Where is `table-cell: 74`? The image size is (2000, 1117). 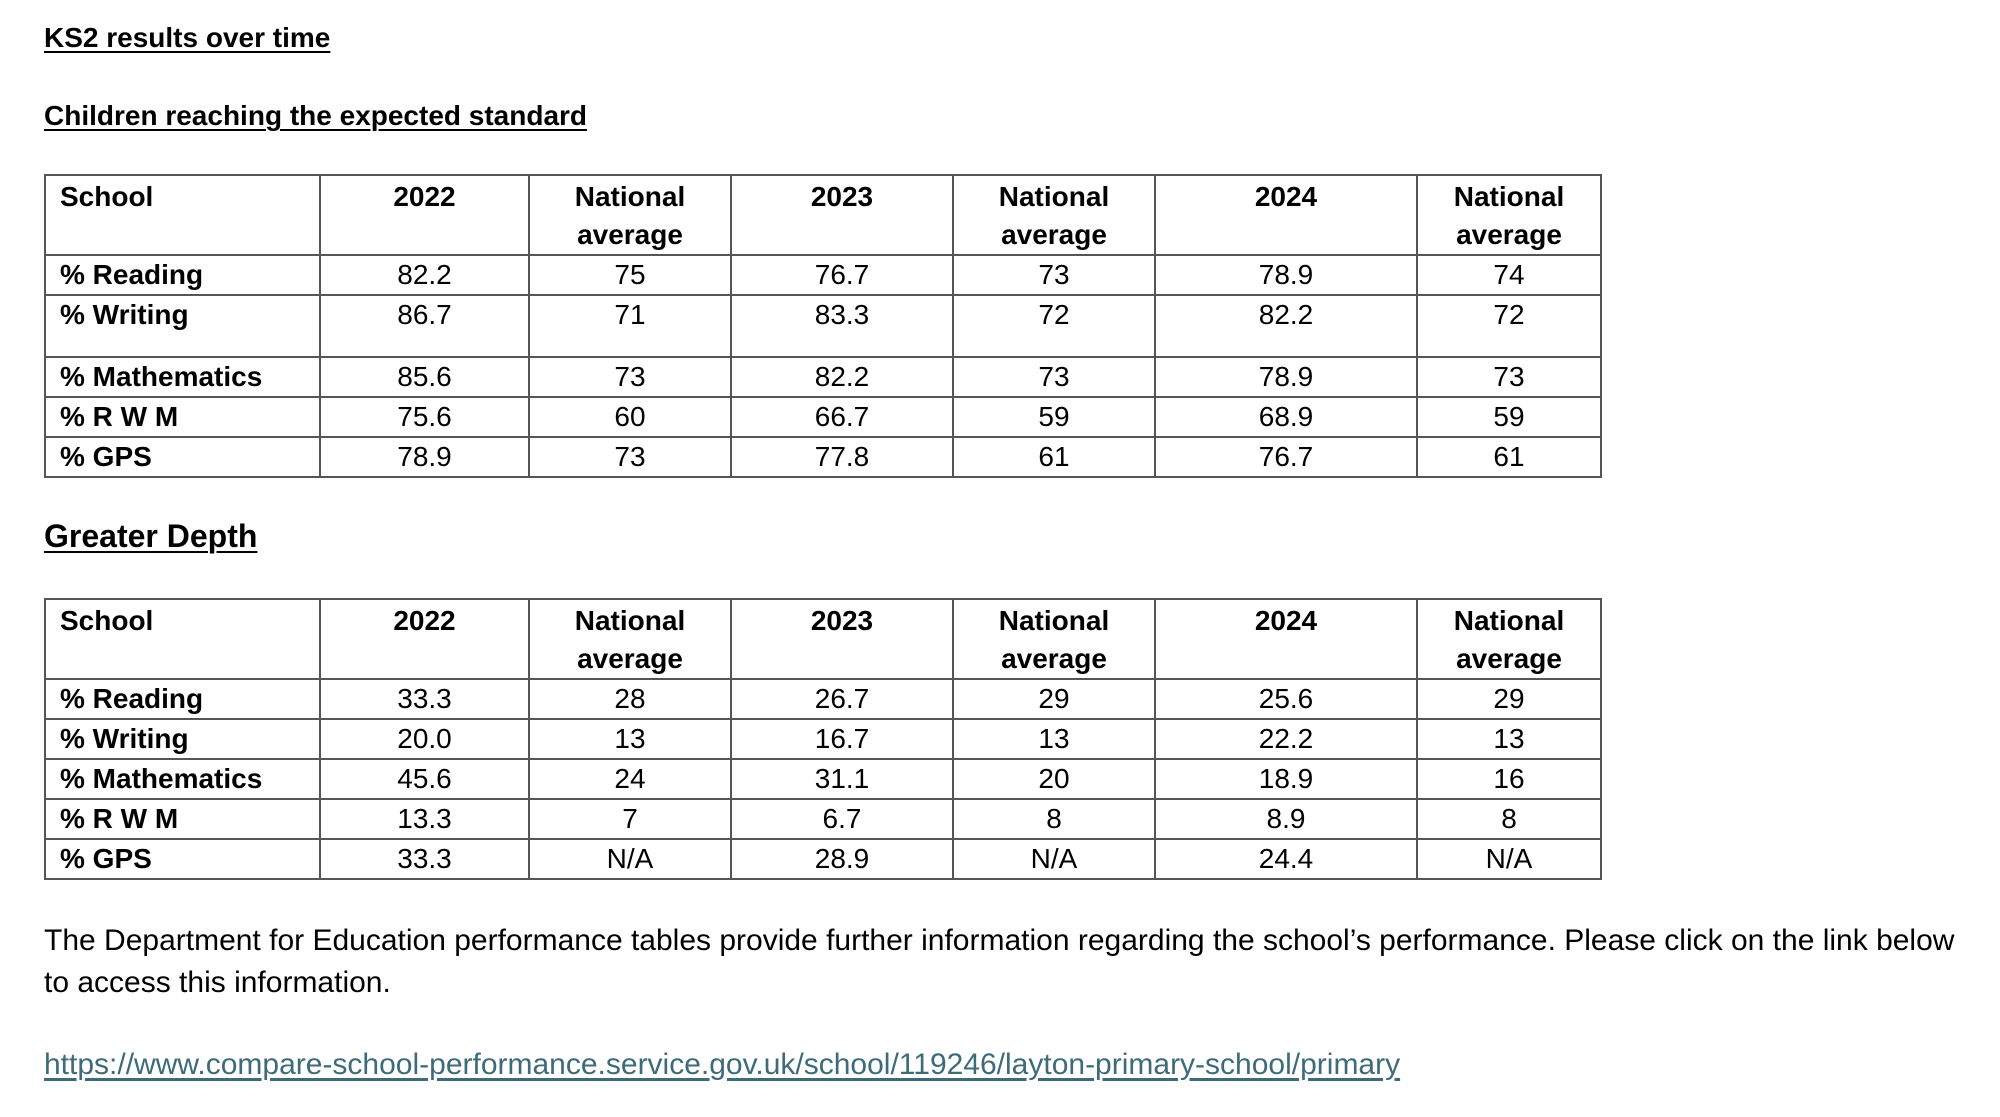 table-cell: 74 is located at coordinates (1509, 275).